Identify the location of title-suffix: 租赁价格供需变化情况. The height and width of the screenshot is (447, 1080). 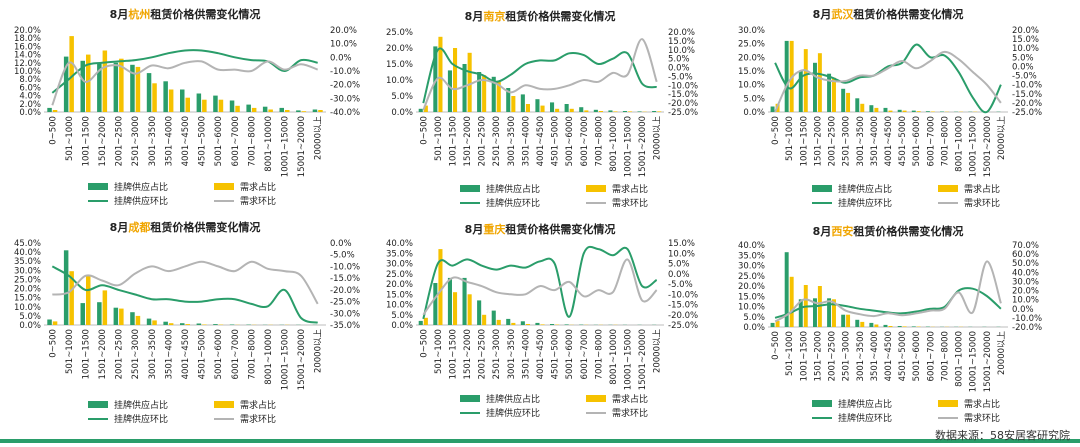
(908, 231).